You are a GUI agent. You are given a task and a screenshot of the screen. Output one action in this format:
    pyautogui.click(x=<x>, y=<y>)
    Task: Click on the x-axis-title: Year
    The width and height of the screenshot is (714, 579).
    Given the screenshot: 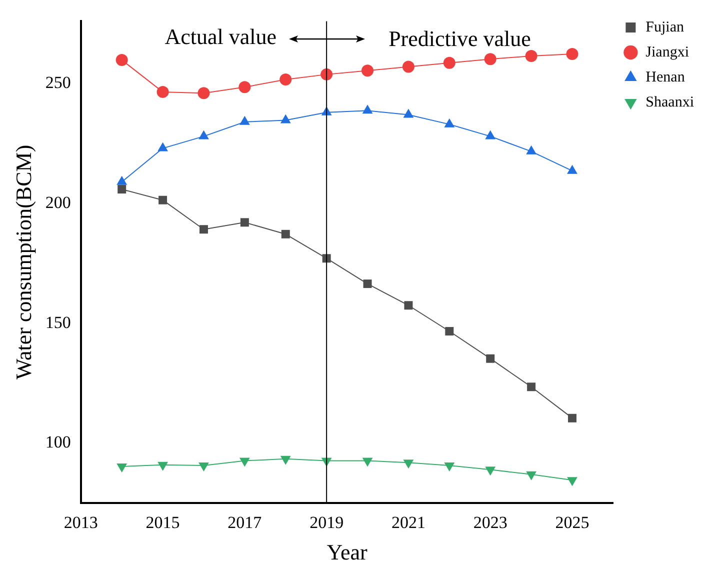 What is the action you would take?
    pyautogui.click(x=347, y=552)
    